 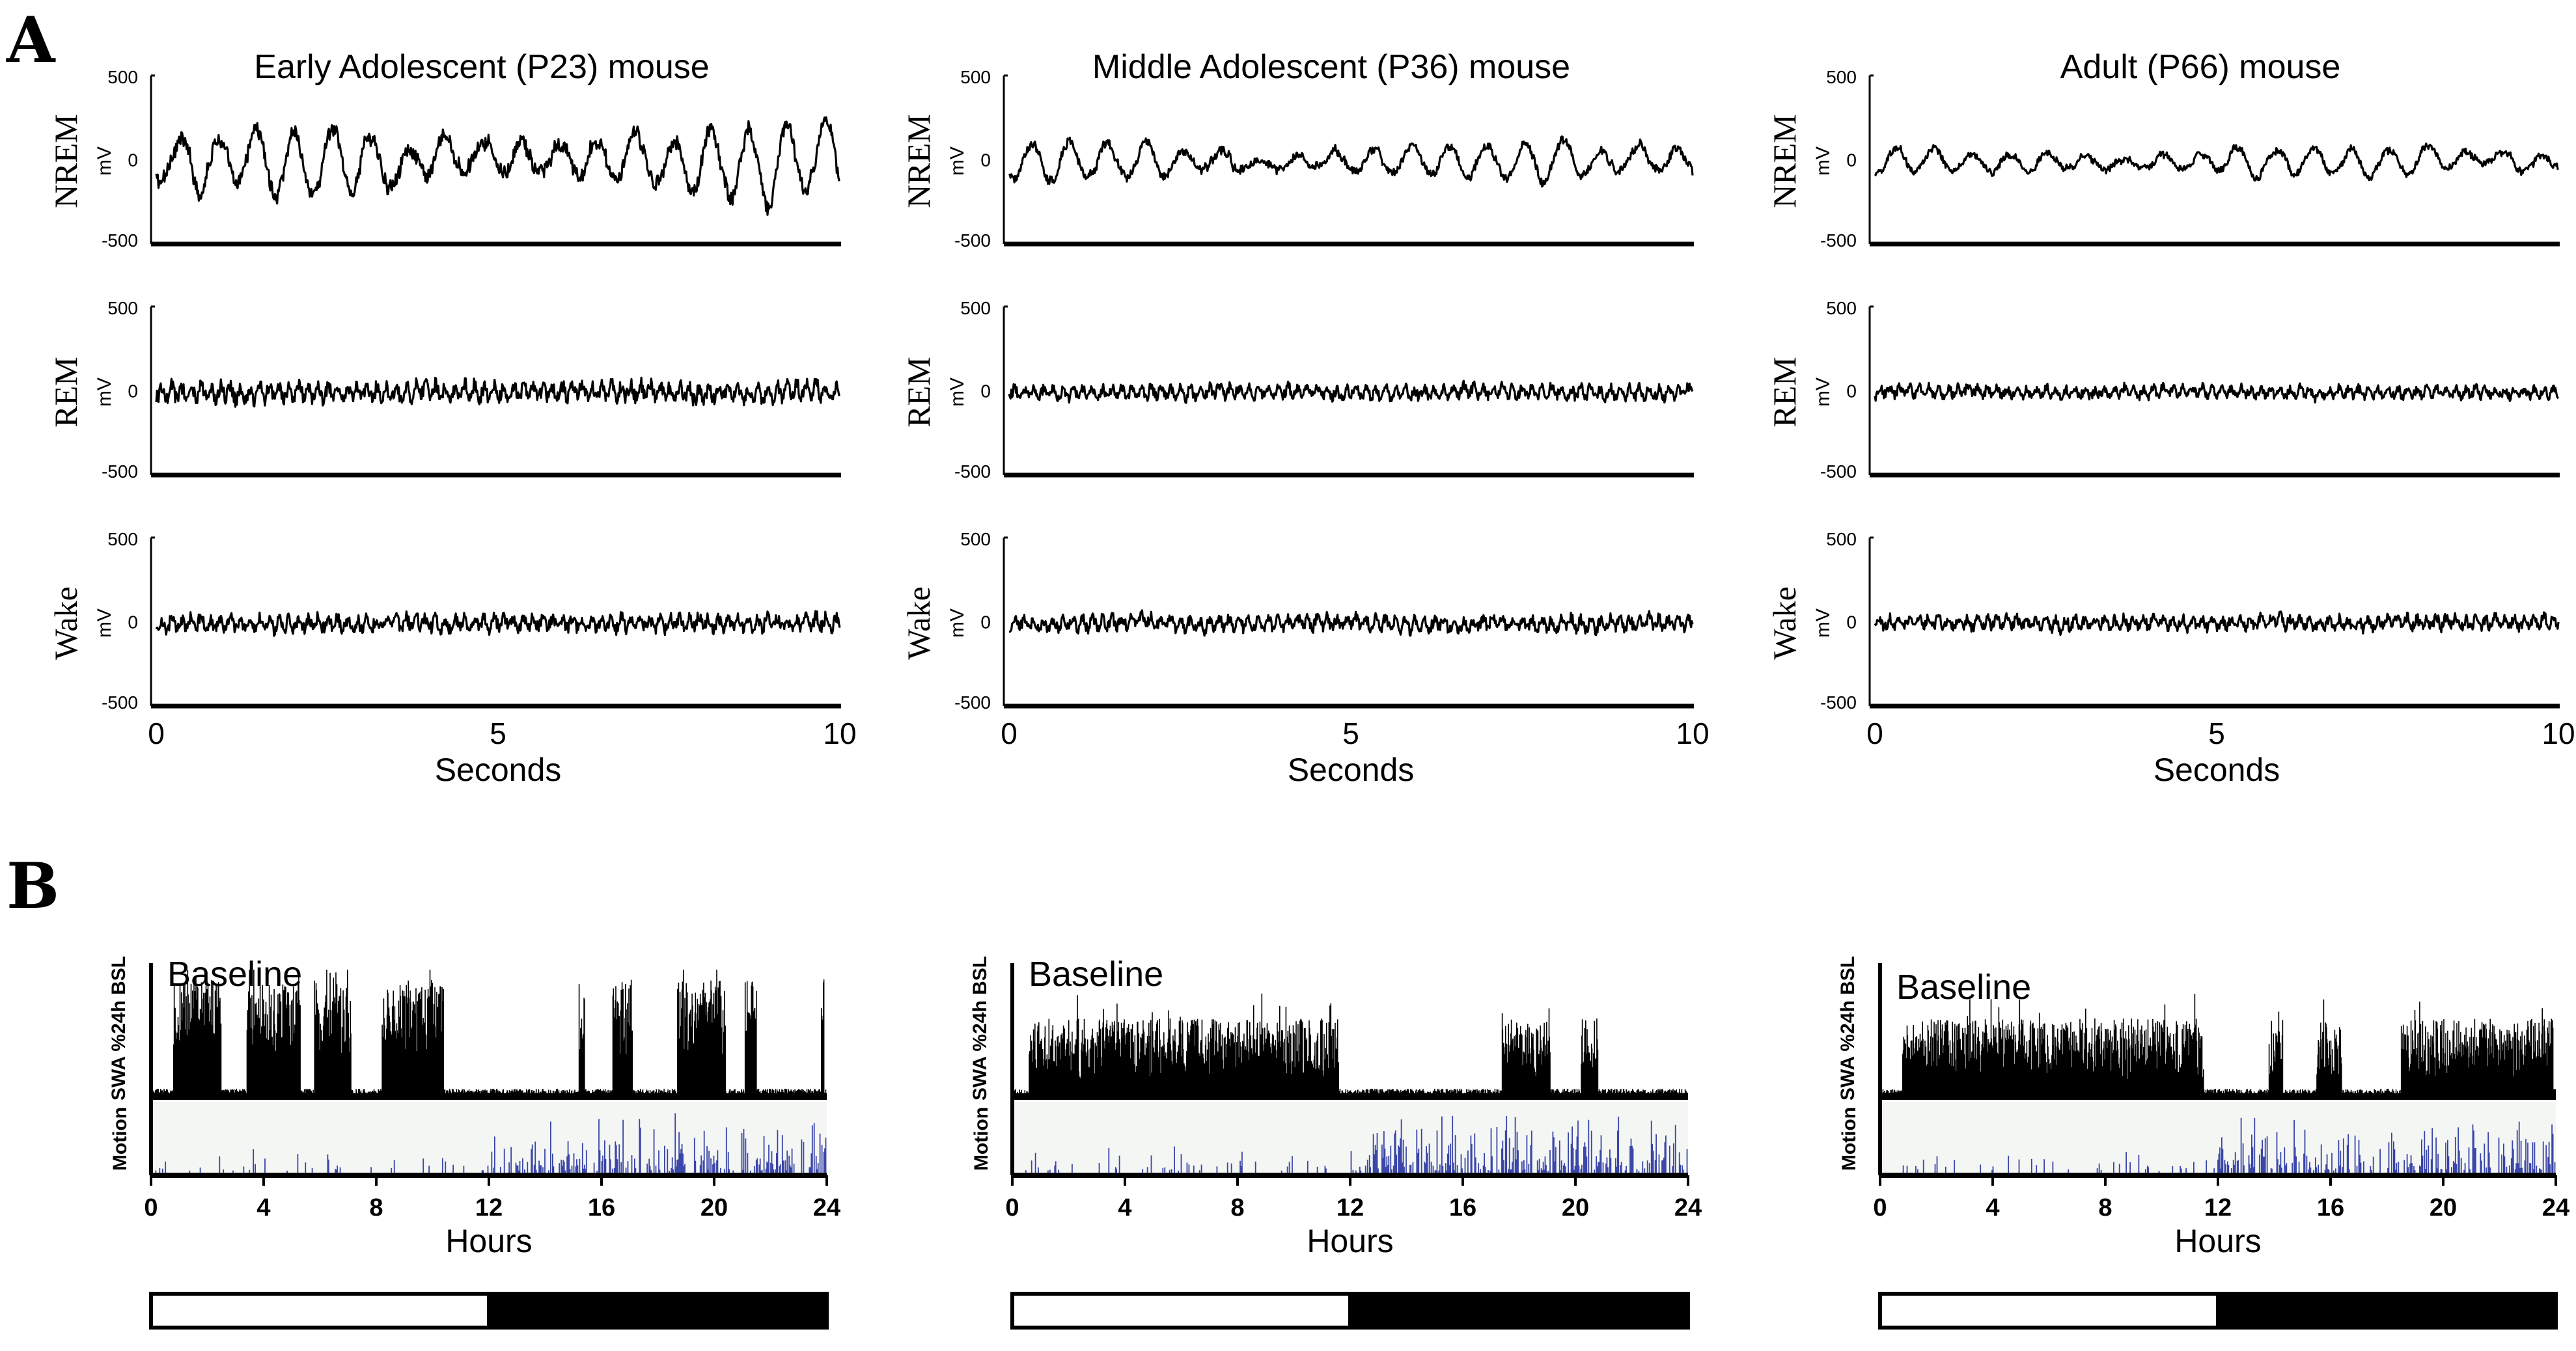 What do you see at coordinates (1331, 67) in the screenshot?
I see `column-title: Middle Adolescent (P36) mouse` at bounding box center [1331, 67].